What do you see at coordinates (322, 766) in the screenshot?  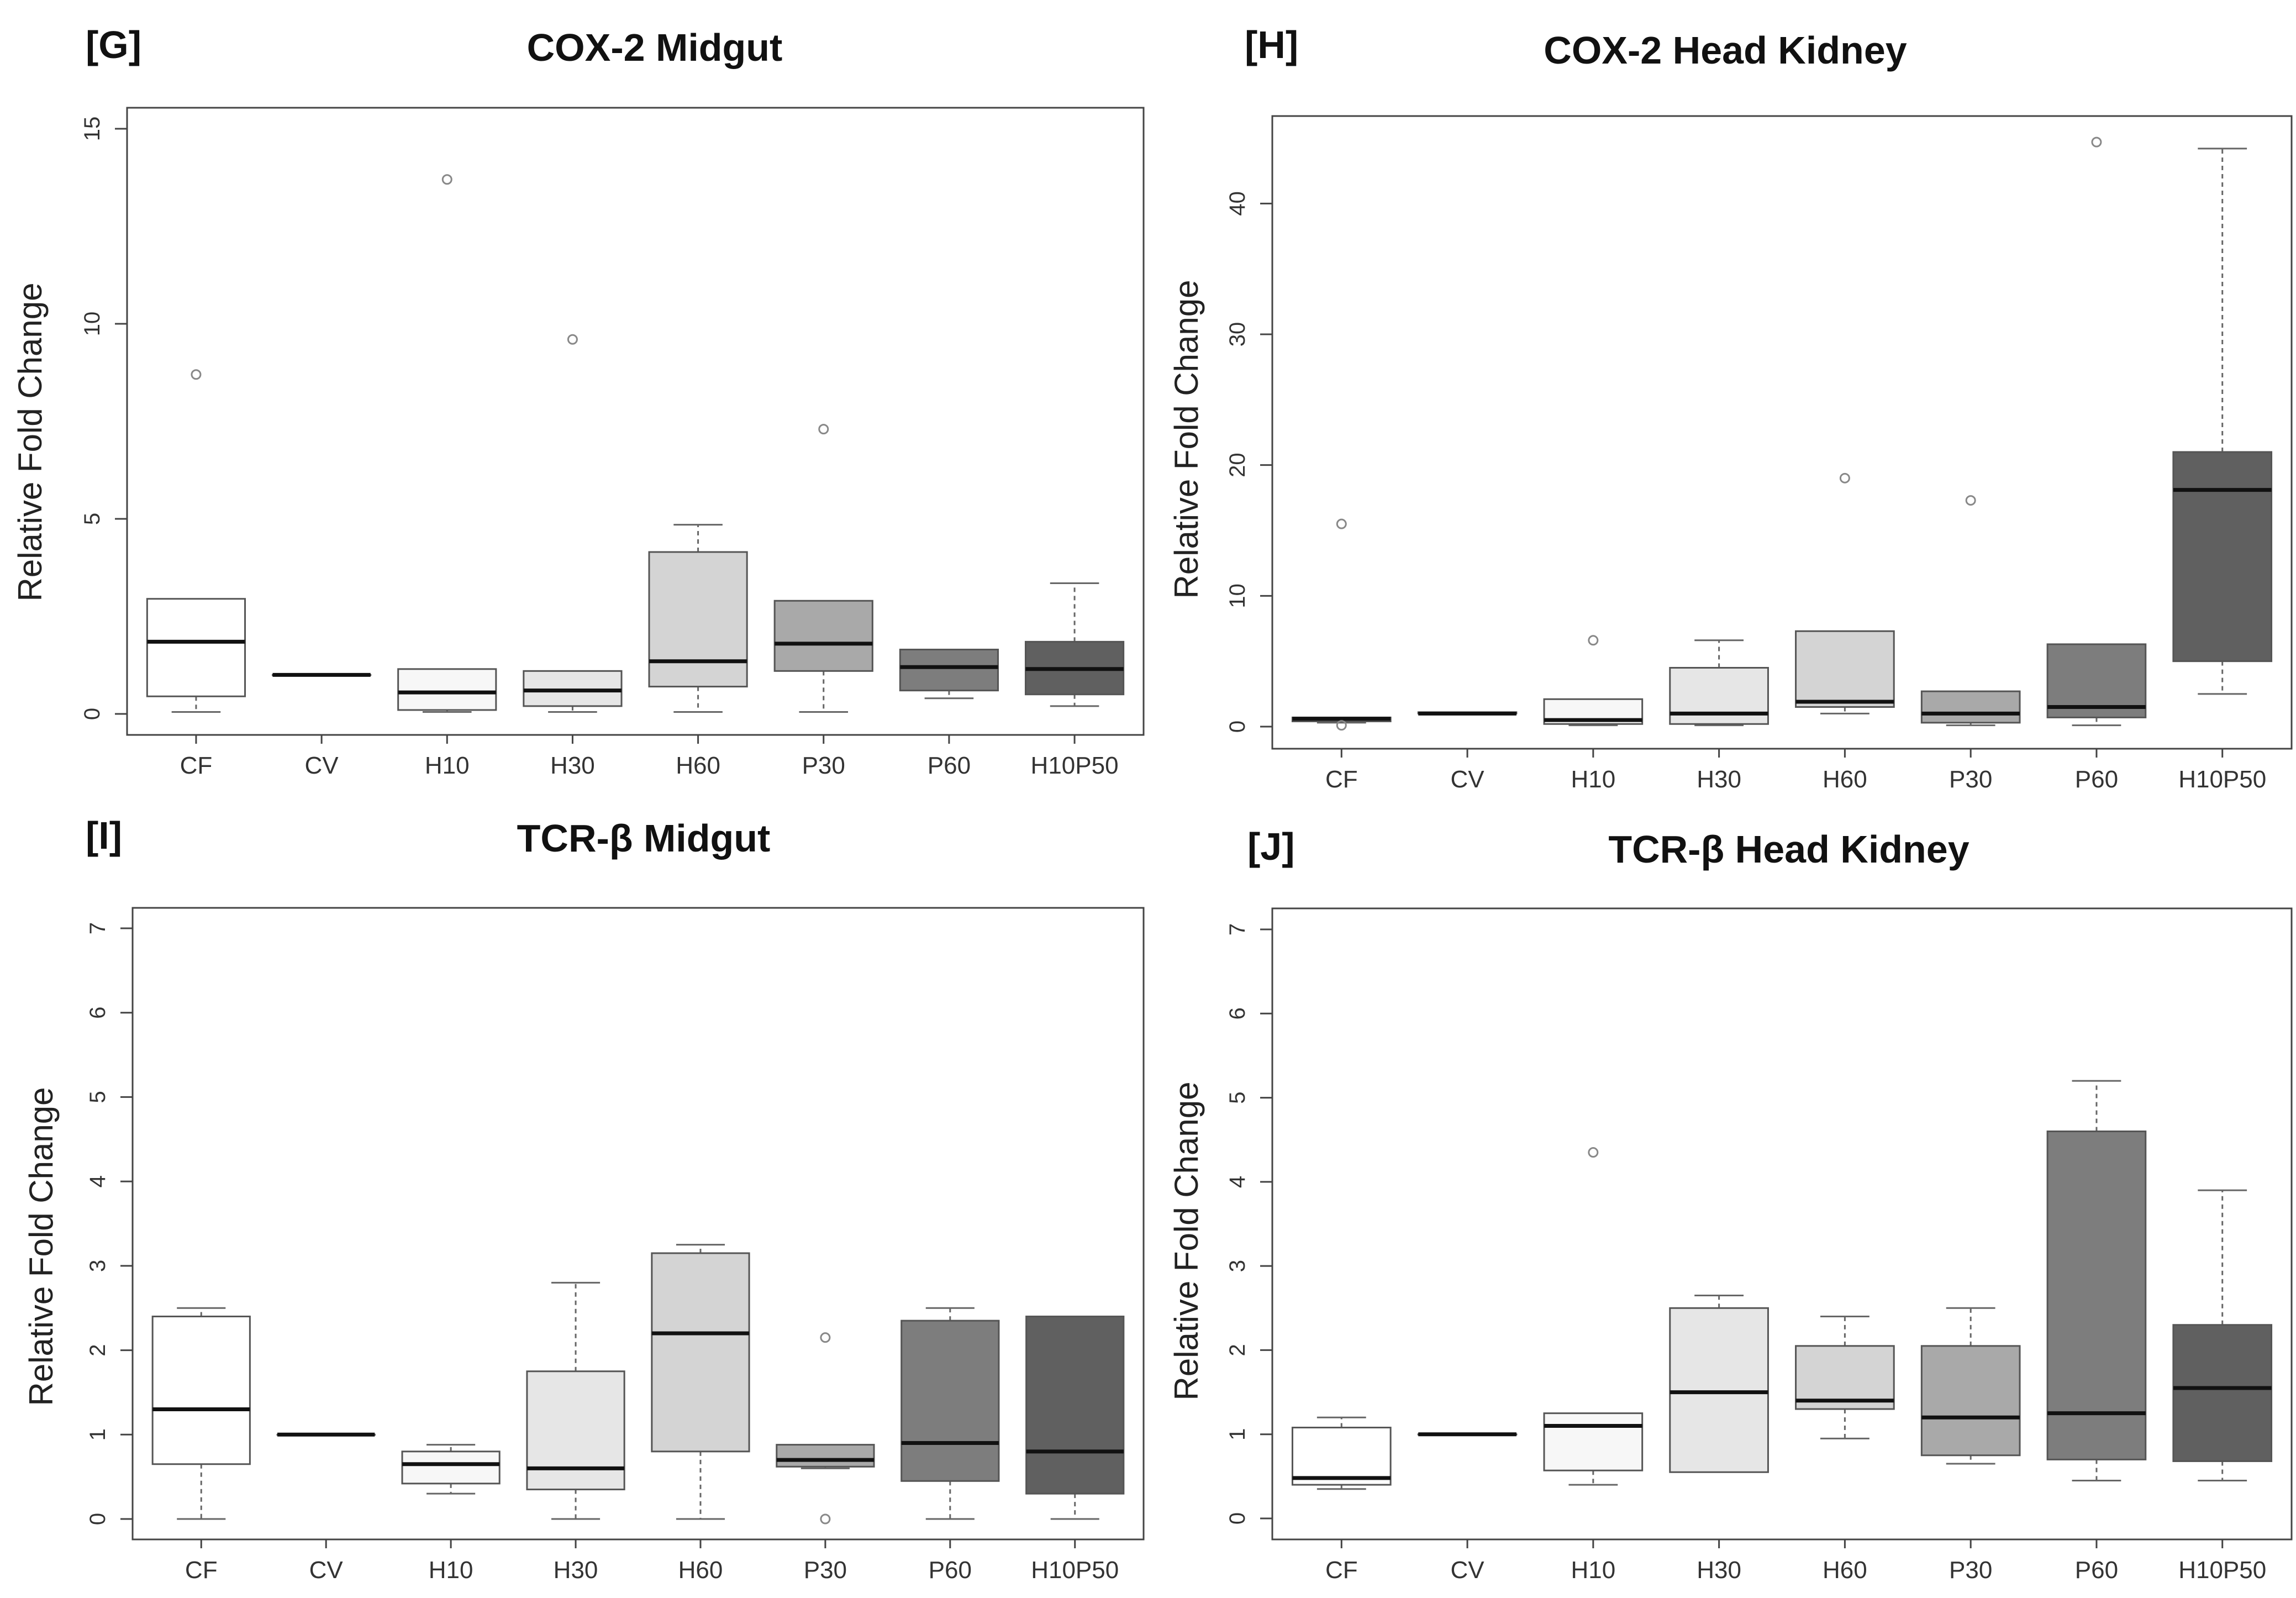 I see `panel-g-category-label: CV` at bounding box center [322, 766].